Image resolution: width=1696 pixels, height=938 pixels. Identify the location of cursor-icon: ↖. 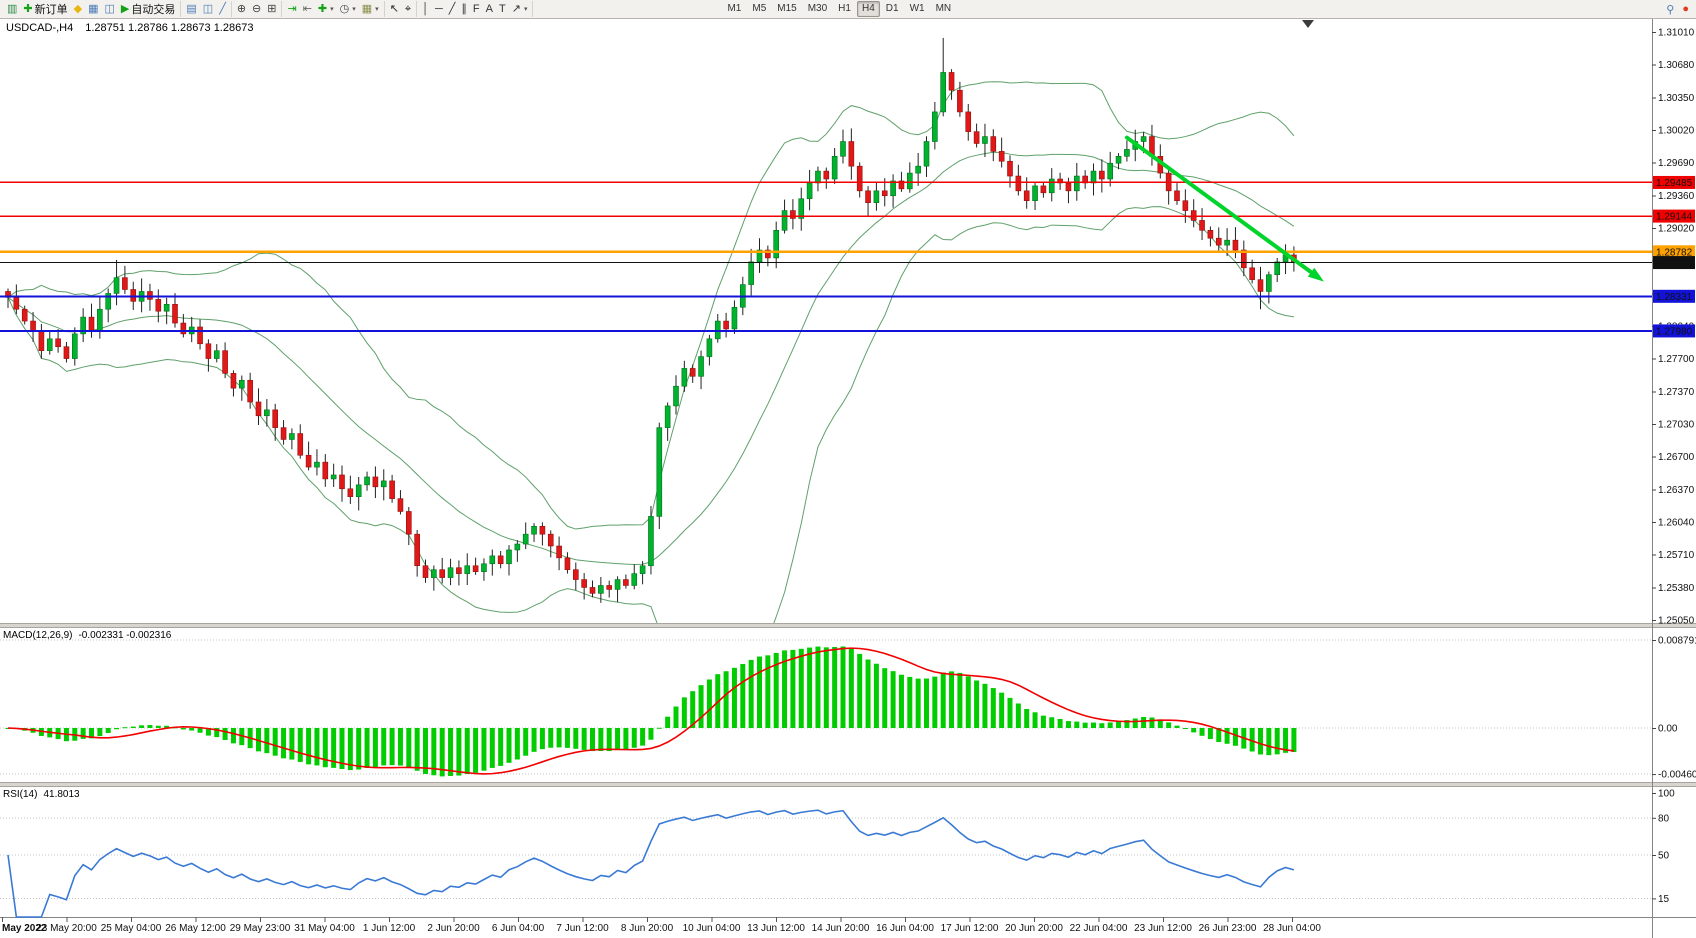
(394, 9).